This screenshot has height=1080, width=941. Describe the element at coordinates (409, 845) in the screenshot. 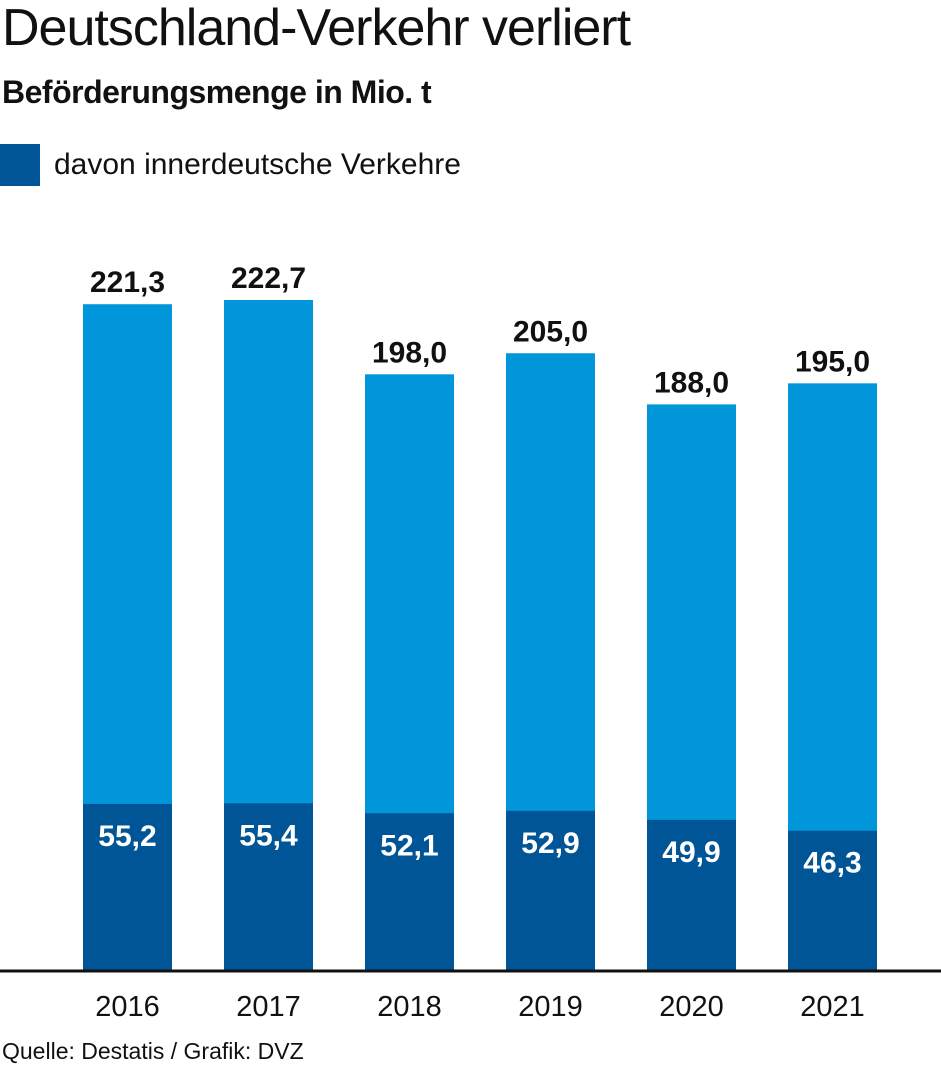

I see `data-label-domestic-2018: 52,1` at that location.